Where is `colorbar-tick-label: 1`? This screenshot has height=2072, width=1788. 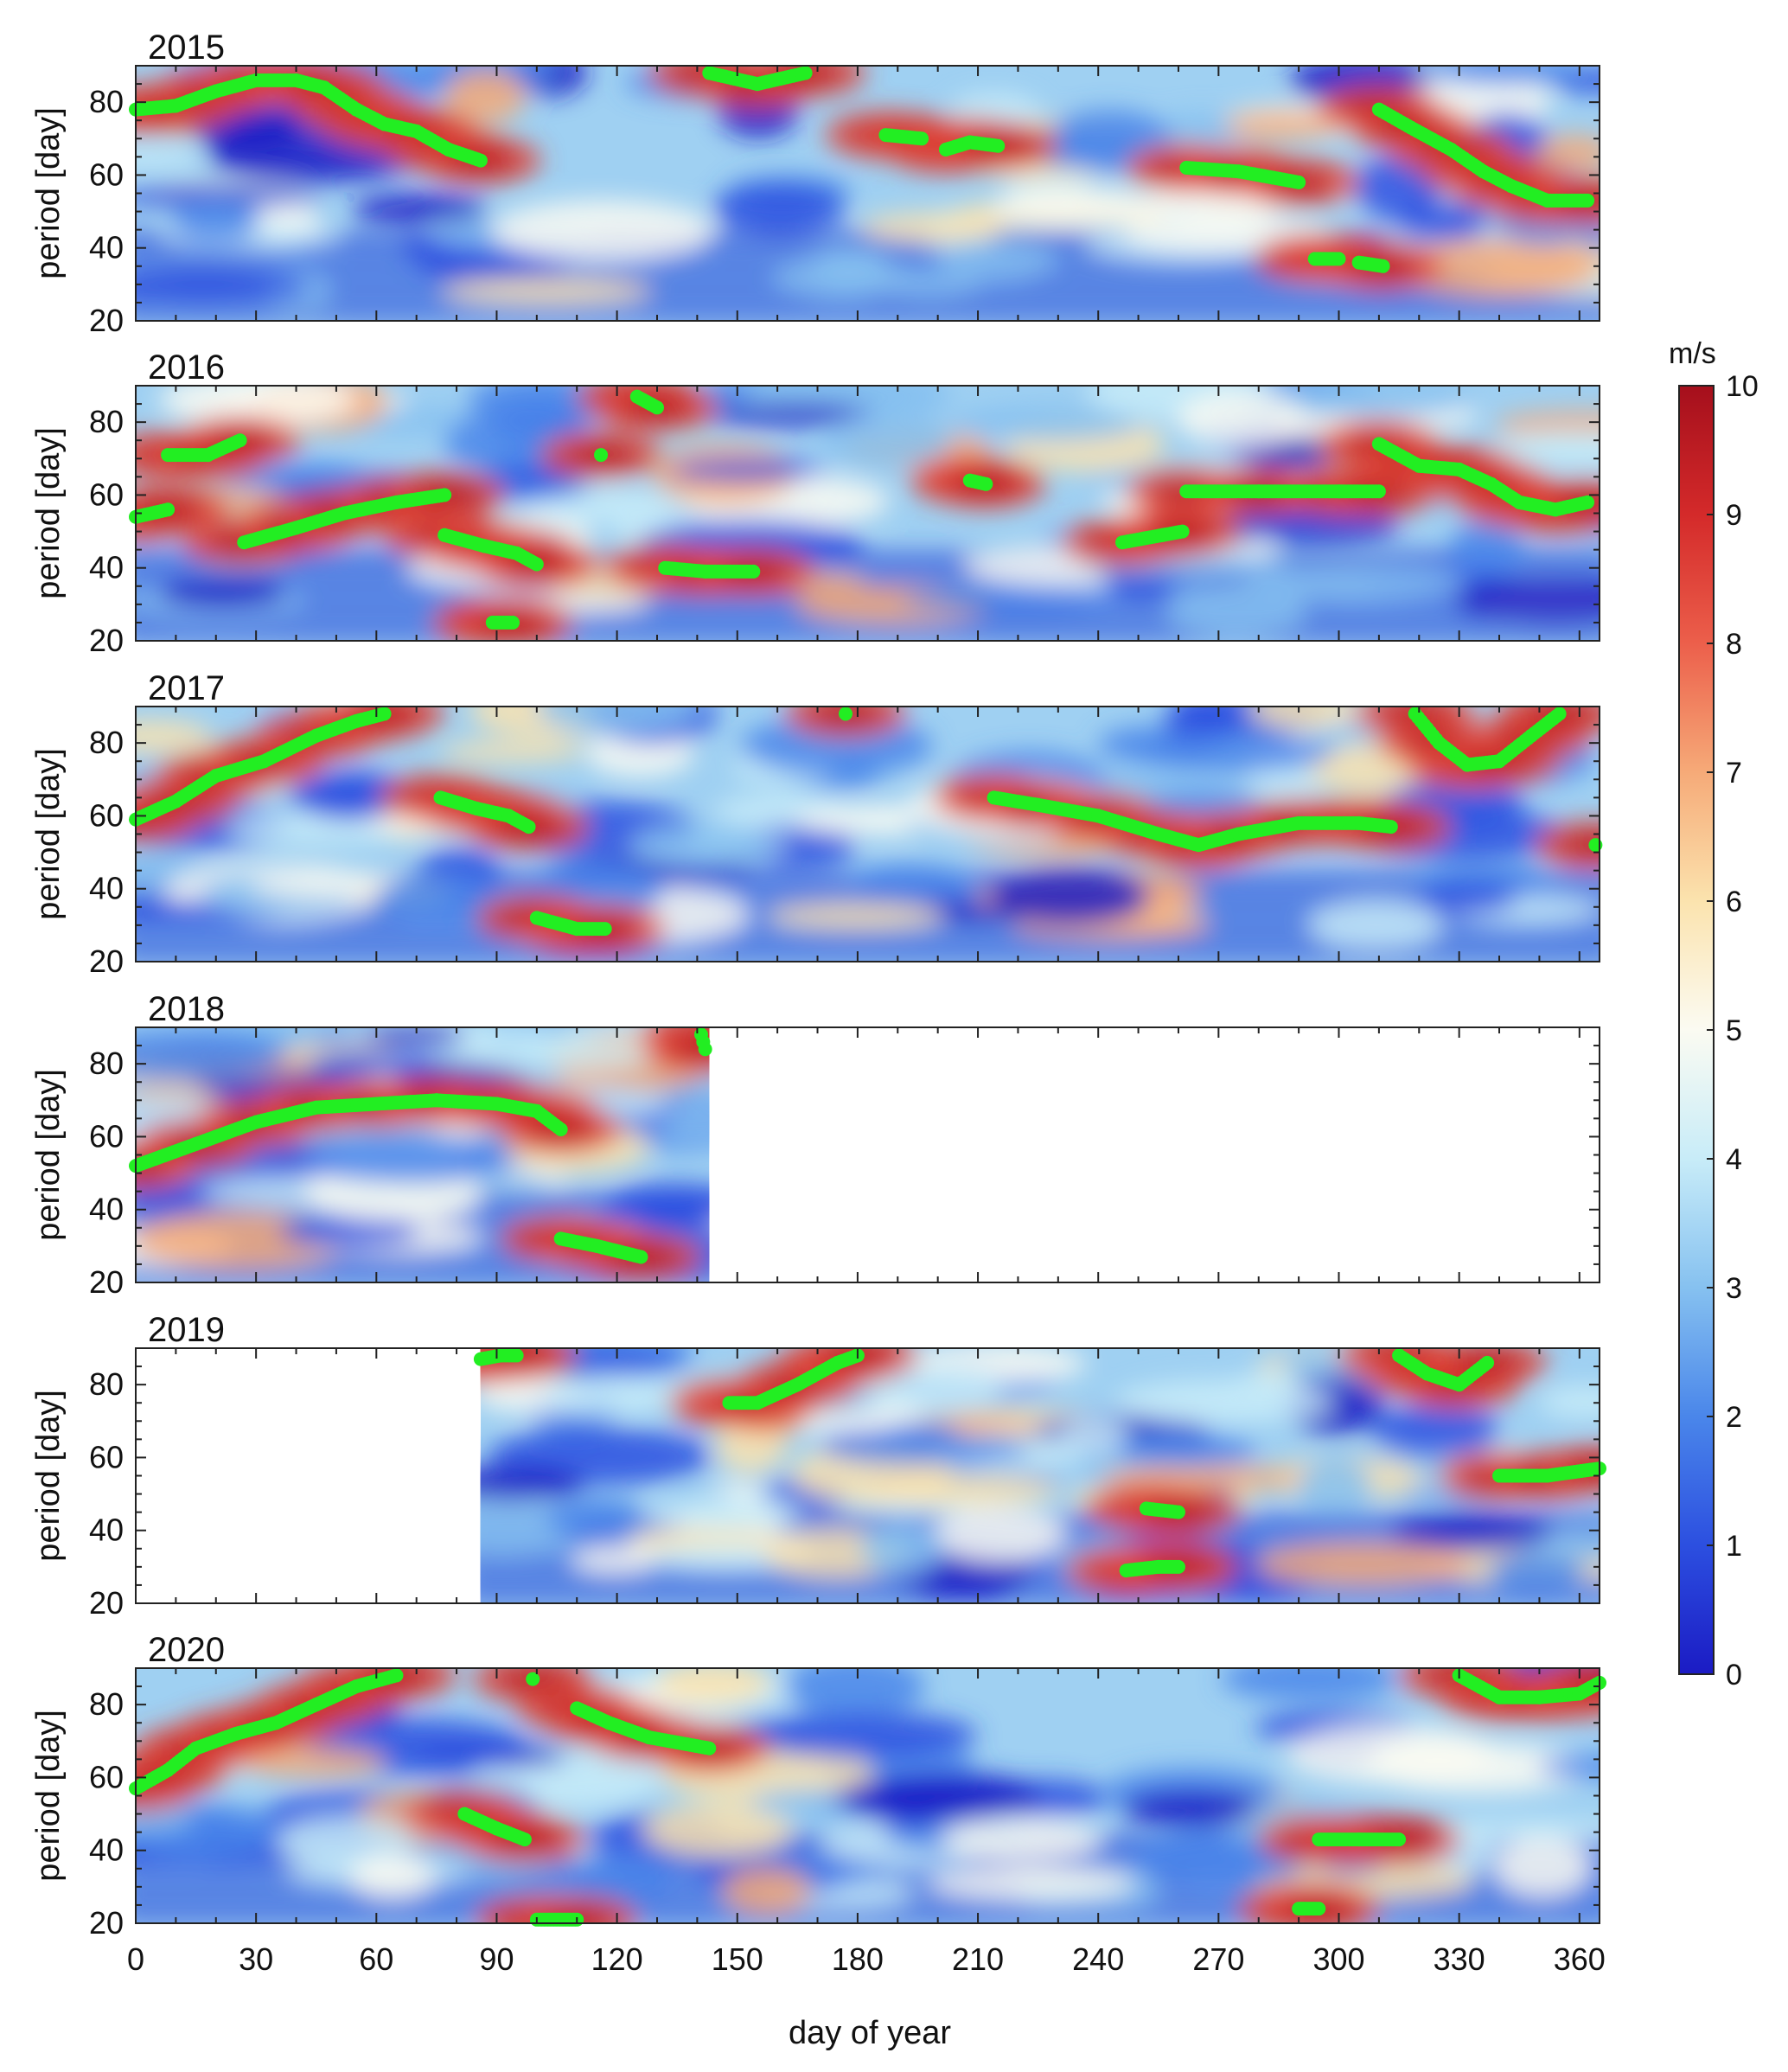
colorbar-tick-label: 1 is located at coordinates (1734, 1546).